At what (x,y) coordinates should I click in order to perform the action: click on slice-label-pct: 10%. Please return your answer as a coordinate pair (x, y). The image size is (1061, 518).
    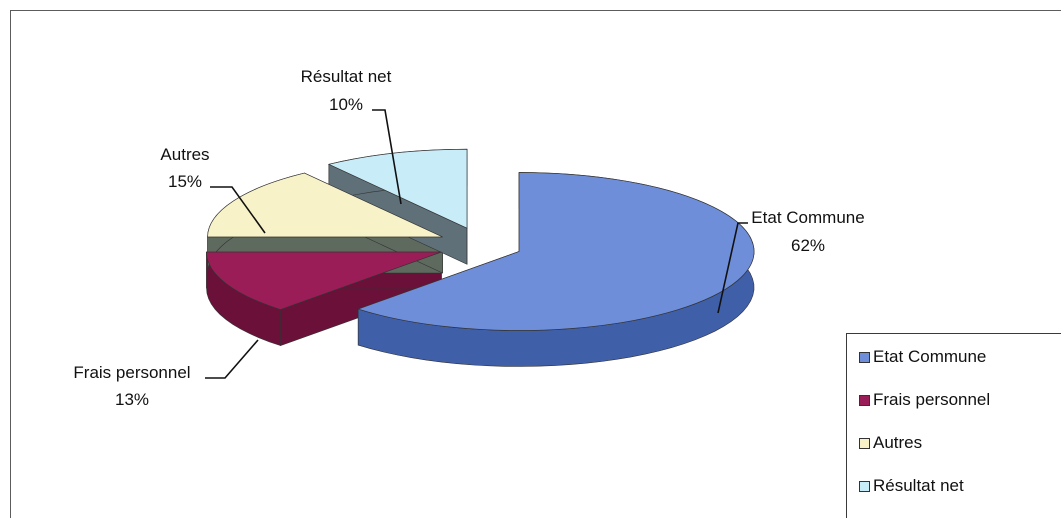
    Looking at the image, I should click on (346, 104).